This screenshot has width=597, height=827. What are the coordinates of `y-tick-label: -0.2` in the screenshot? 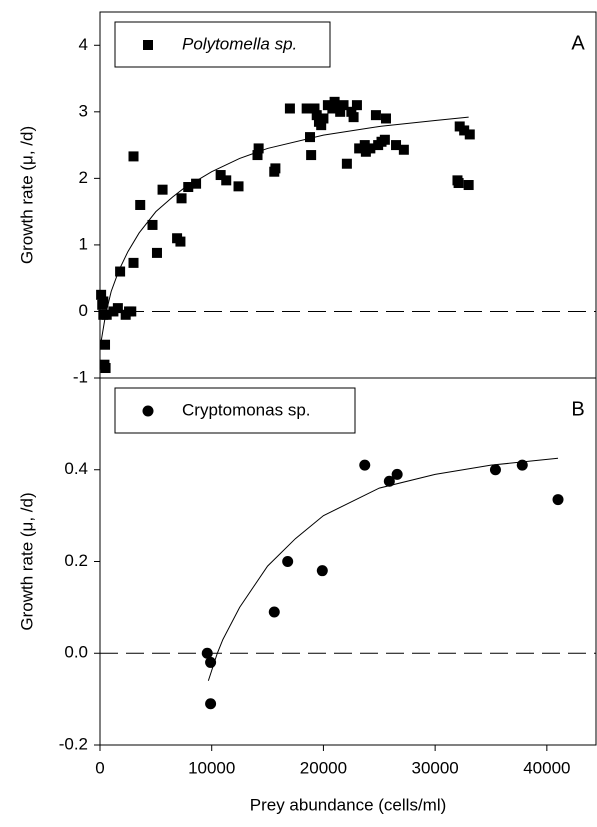 It's located at (73, 743).